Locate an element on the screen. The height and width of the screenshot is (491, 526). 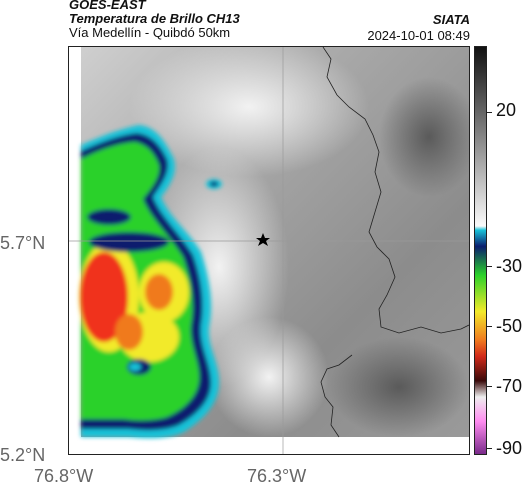
colorbar-label-minus90: -90 is located at coordinates (509, 448).